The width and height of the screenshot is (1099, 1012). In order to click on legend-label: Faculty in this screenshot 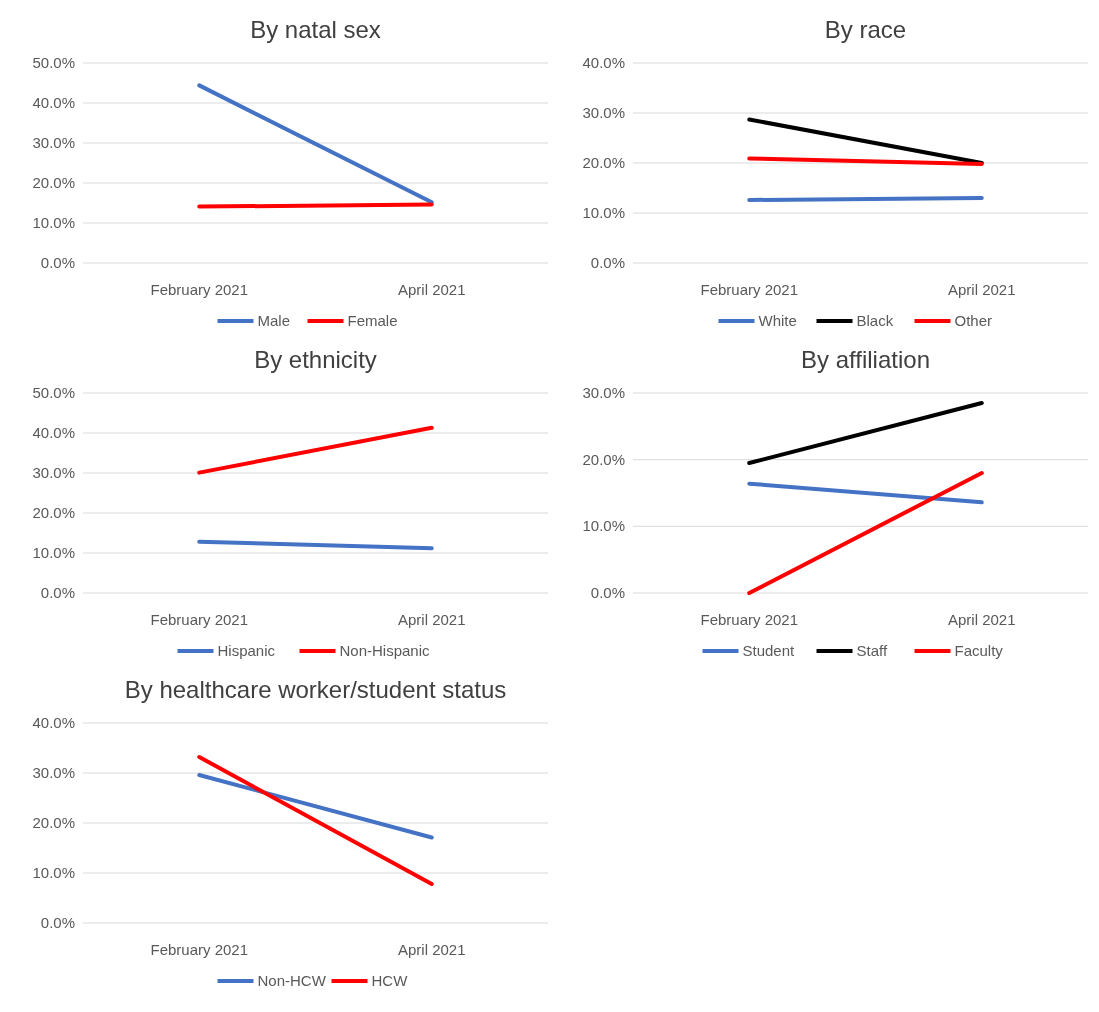, I will do `click(979, 650)`.